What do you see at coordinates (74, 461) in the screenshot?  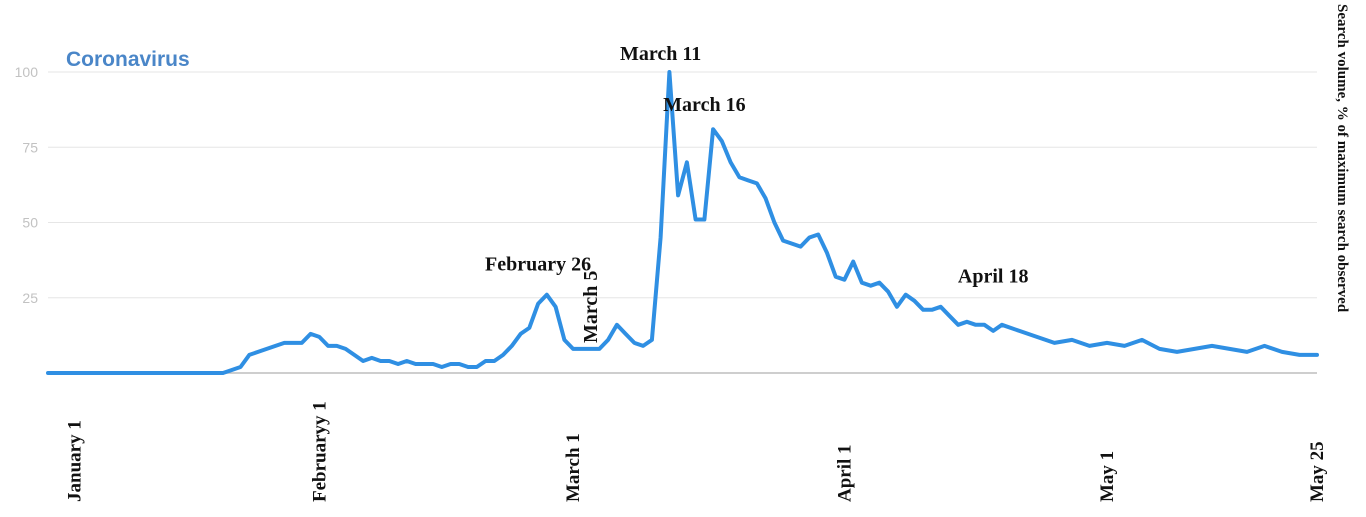 I see `x-tick-label: January 1` at bounding box center [74, 461].